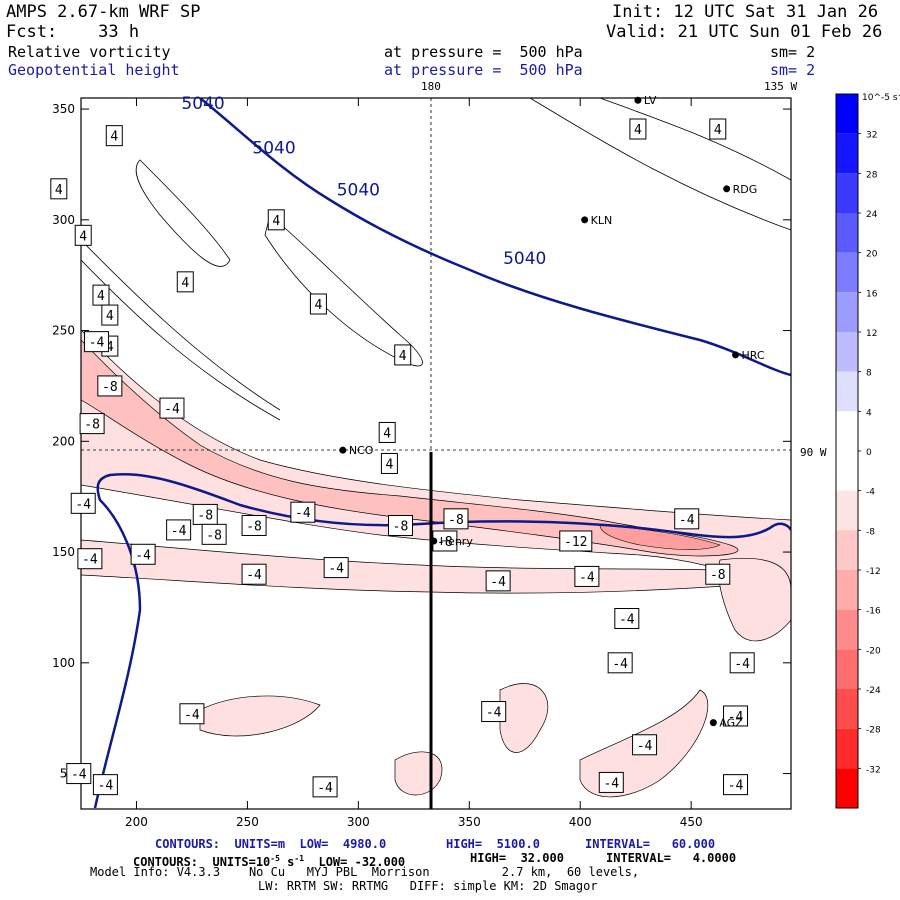 This screenshot has height=900, width=900. I want to click on field1-smoothing: sm= 2, so click(793, 52).